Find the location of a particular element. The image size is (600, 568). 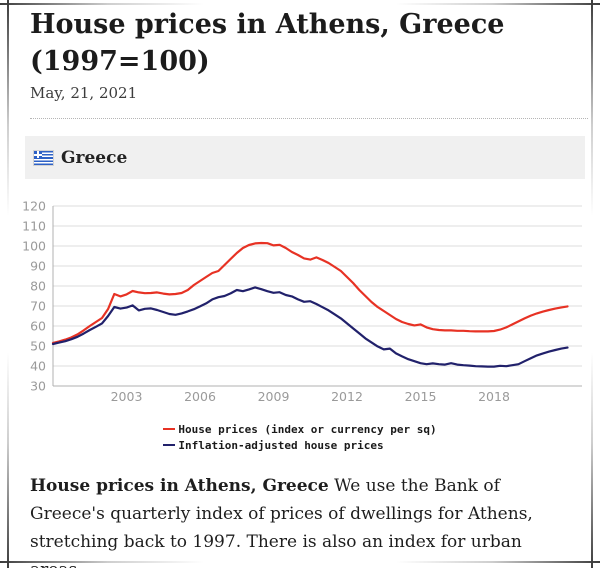

greece-flag-cross is located at coordinates (38, 154).